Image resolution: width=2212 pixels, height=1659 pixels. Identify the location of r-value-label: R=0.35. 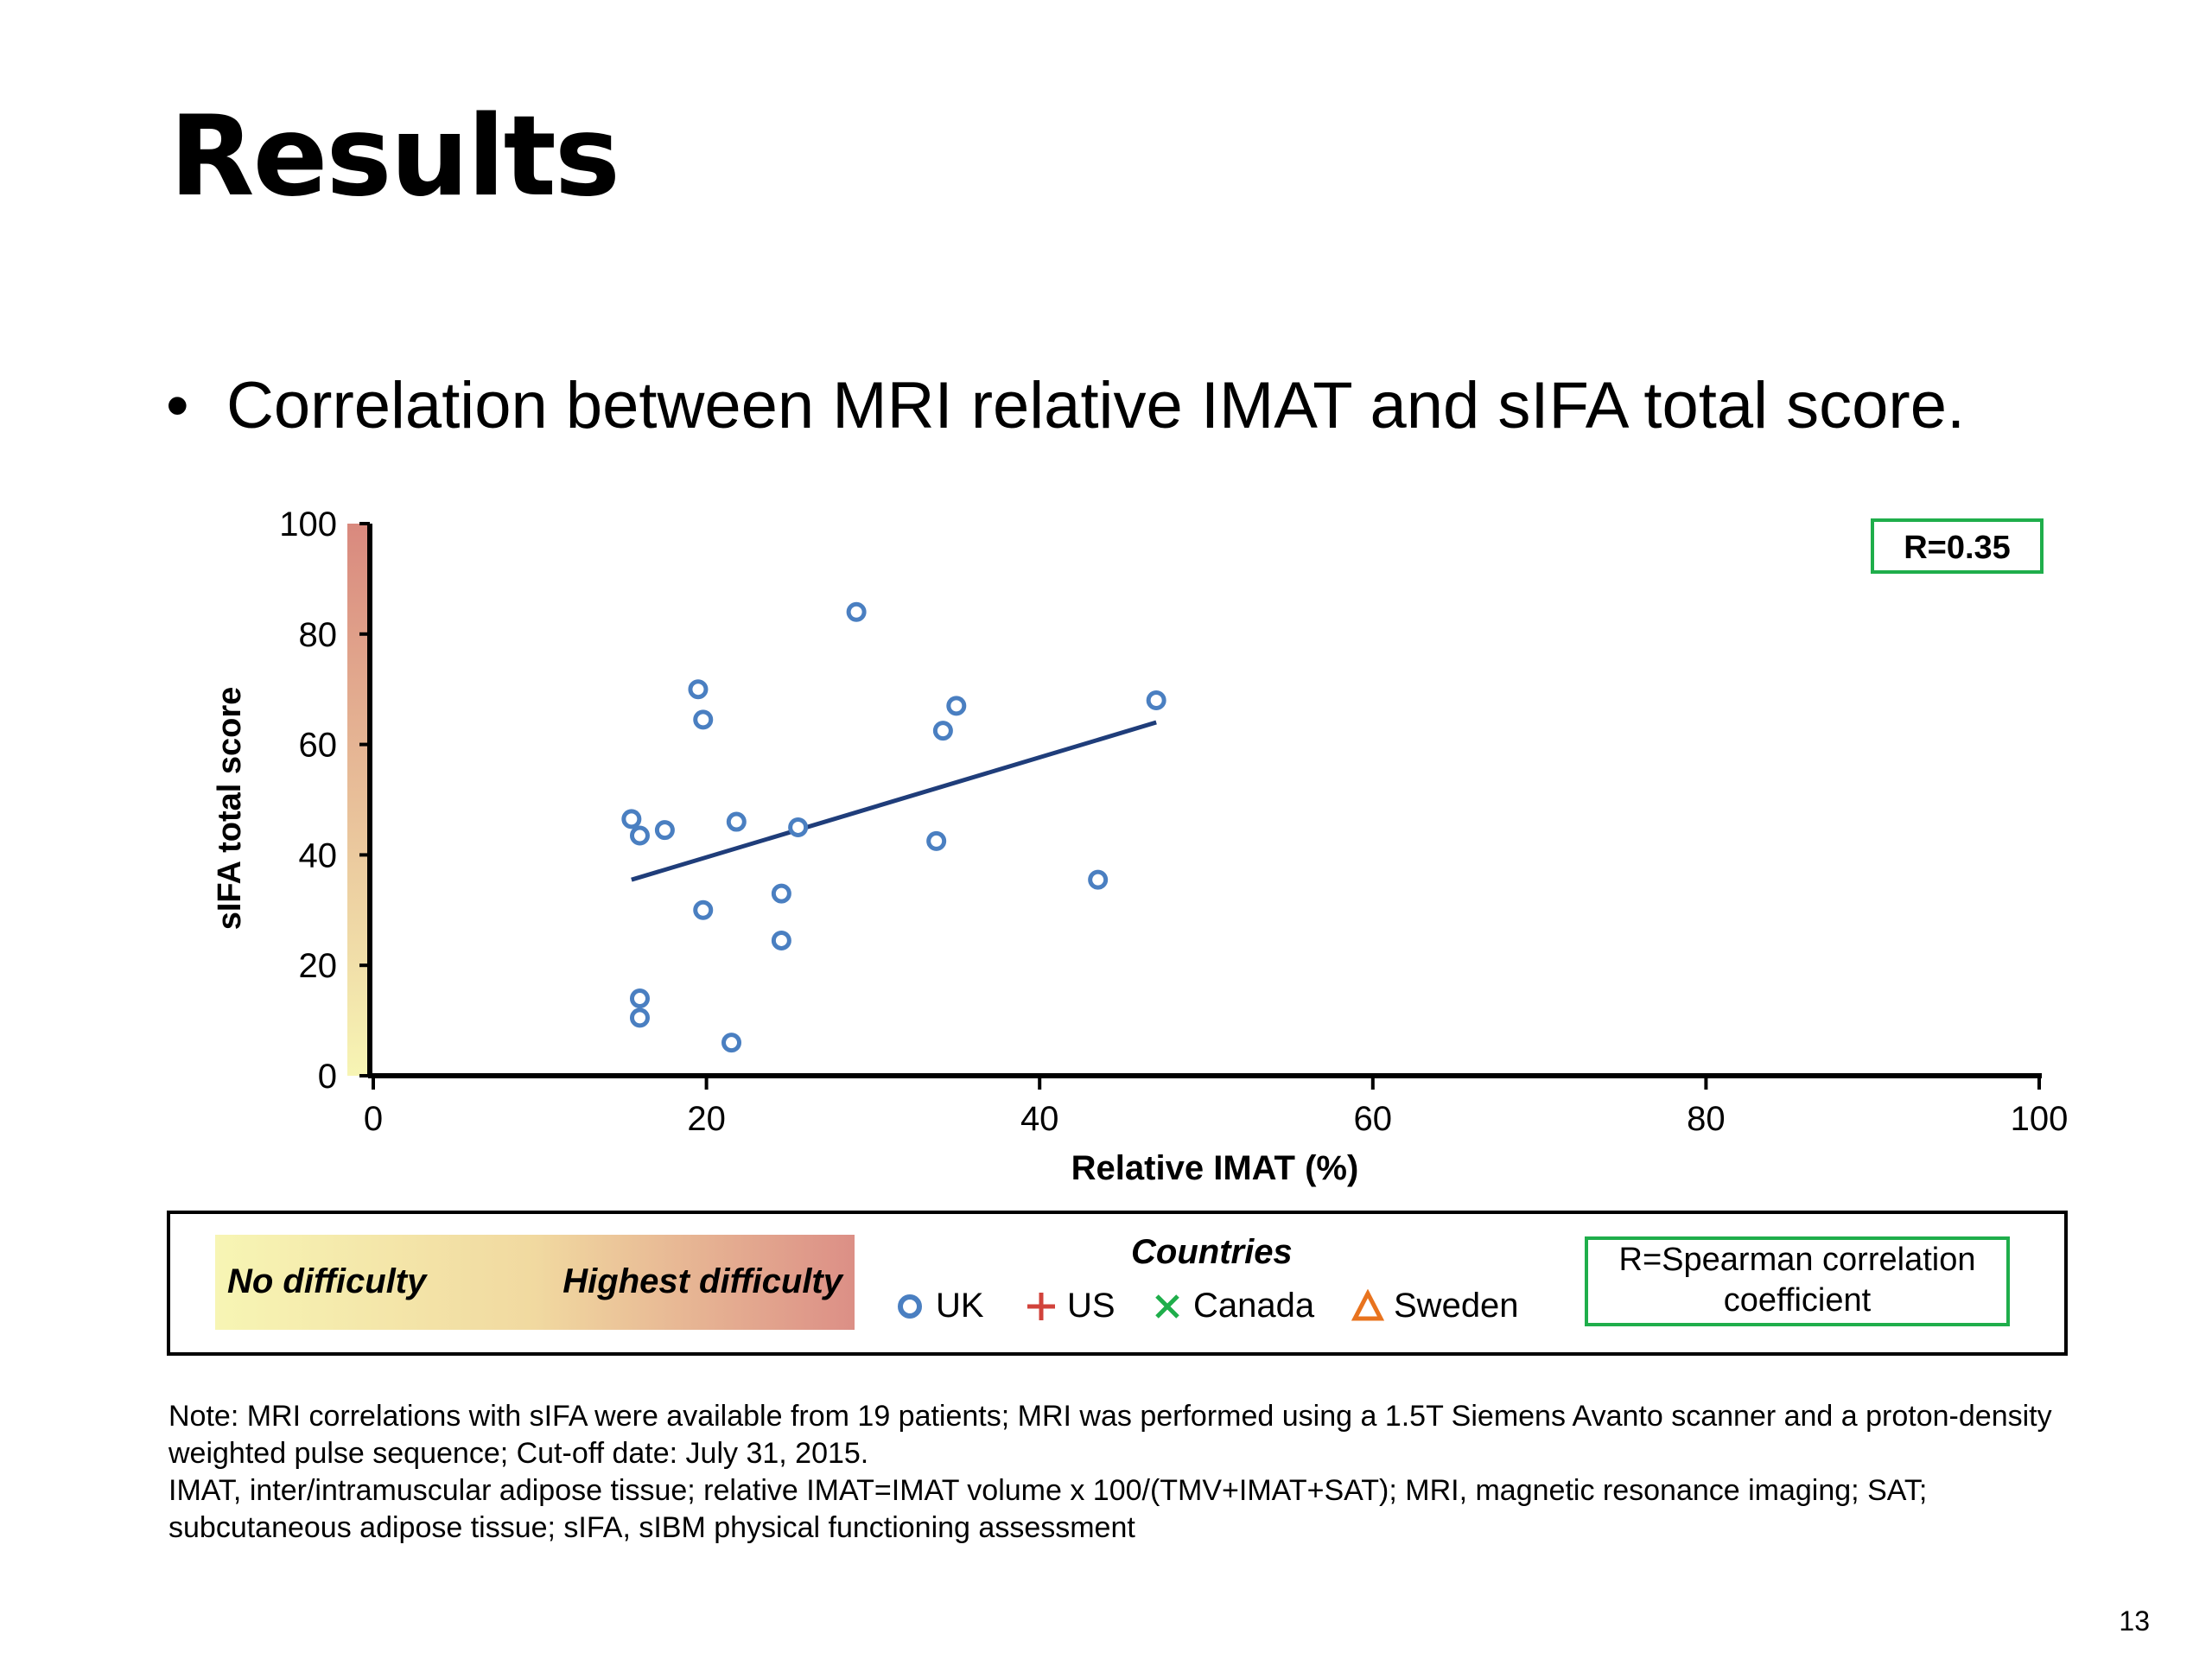
(1957, 548).